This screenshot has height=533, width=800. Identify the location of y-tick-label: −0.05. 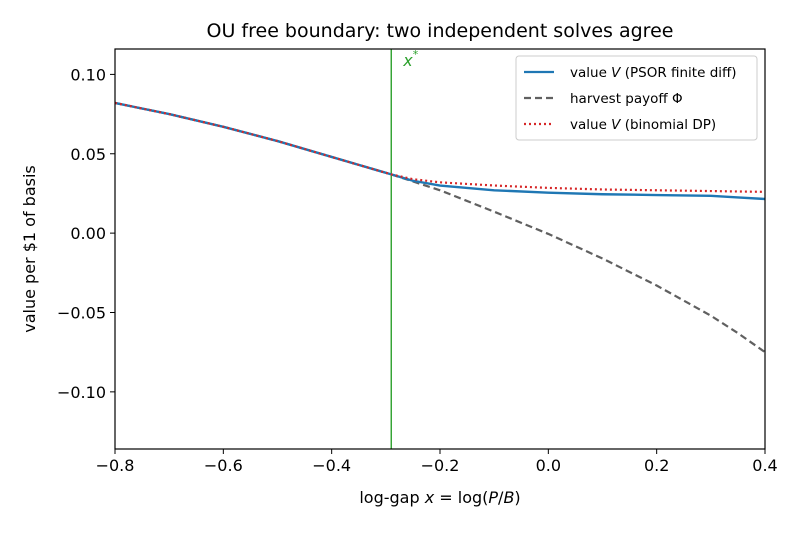
(81, 312).